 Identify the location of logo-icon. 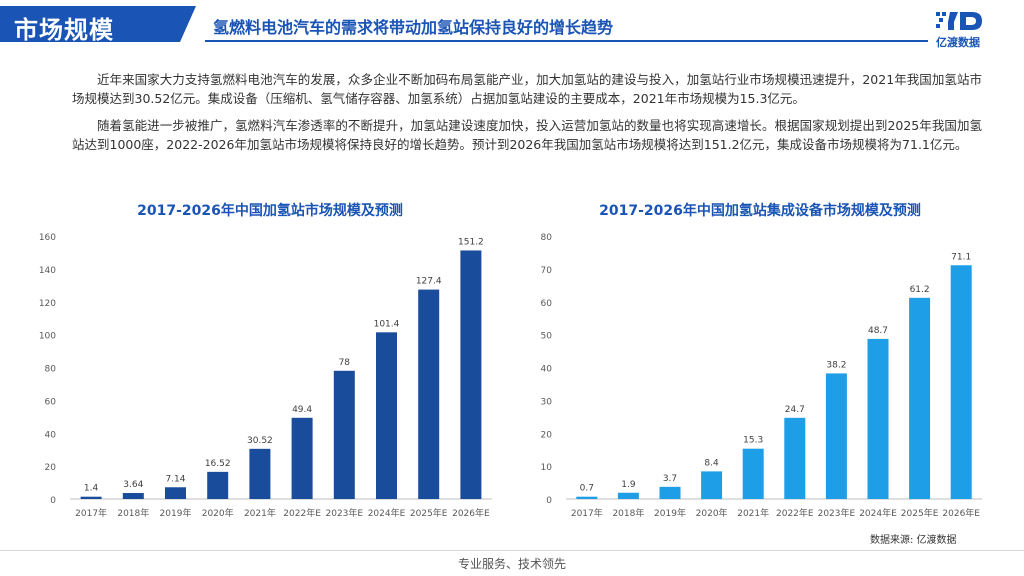
(959, 21).